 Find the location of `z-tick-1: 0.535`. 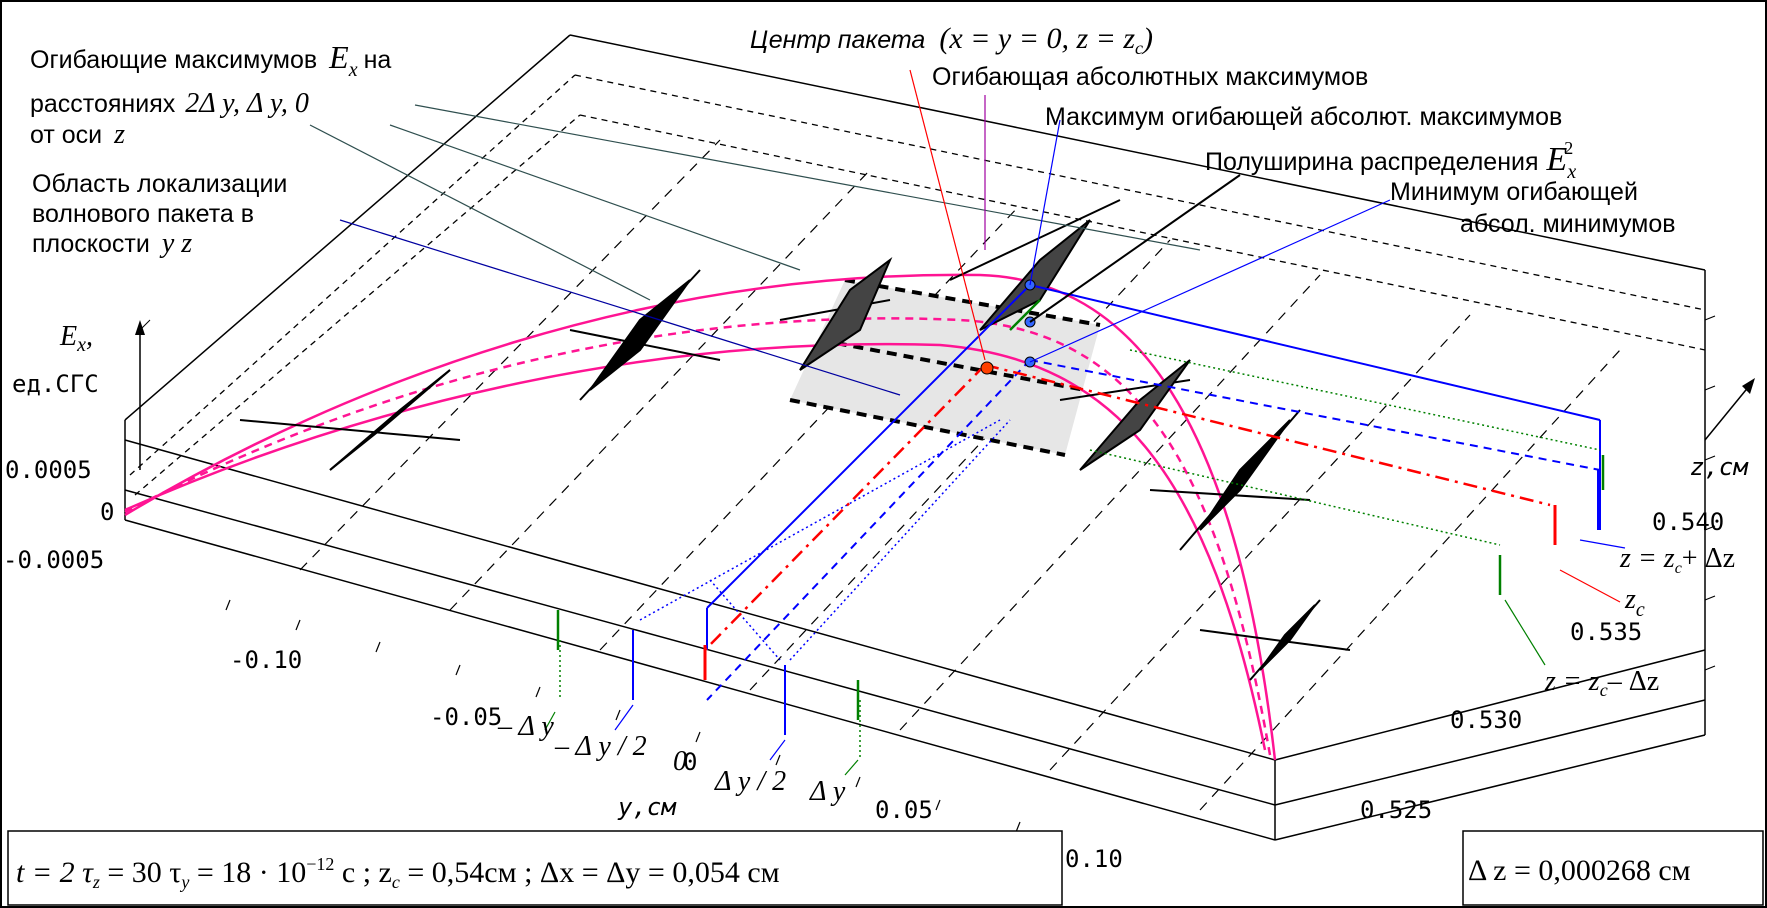

z-tick-1: 0.535 is located at coordinates (1606, 632).